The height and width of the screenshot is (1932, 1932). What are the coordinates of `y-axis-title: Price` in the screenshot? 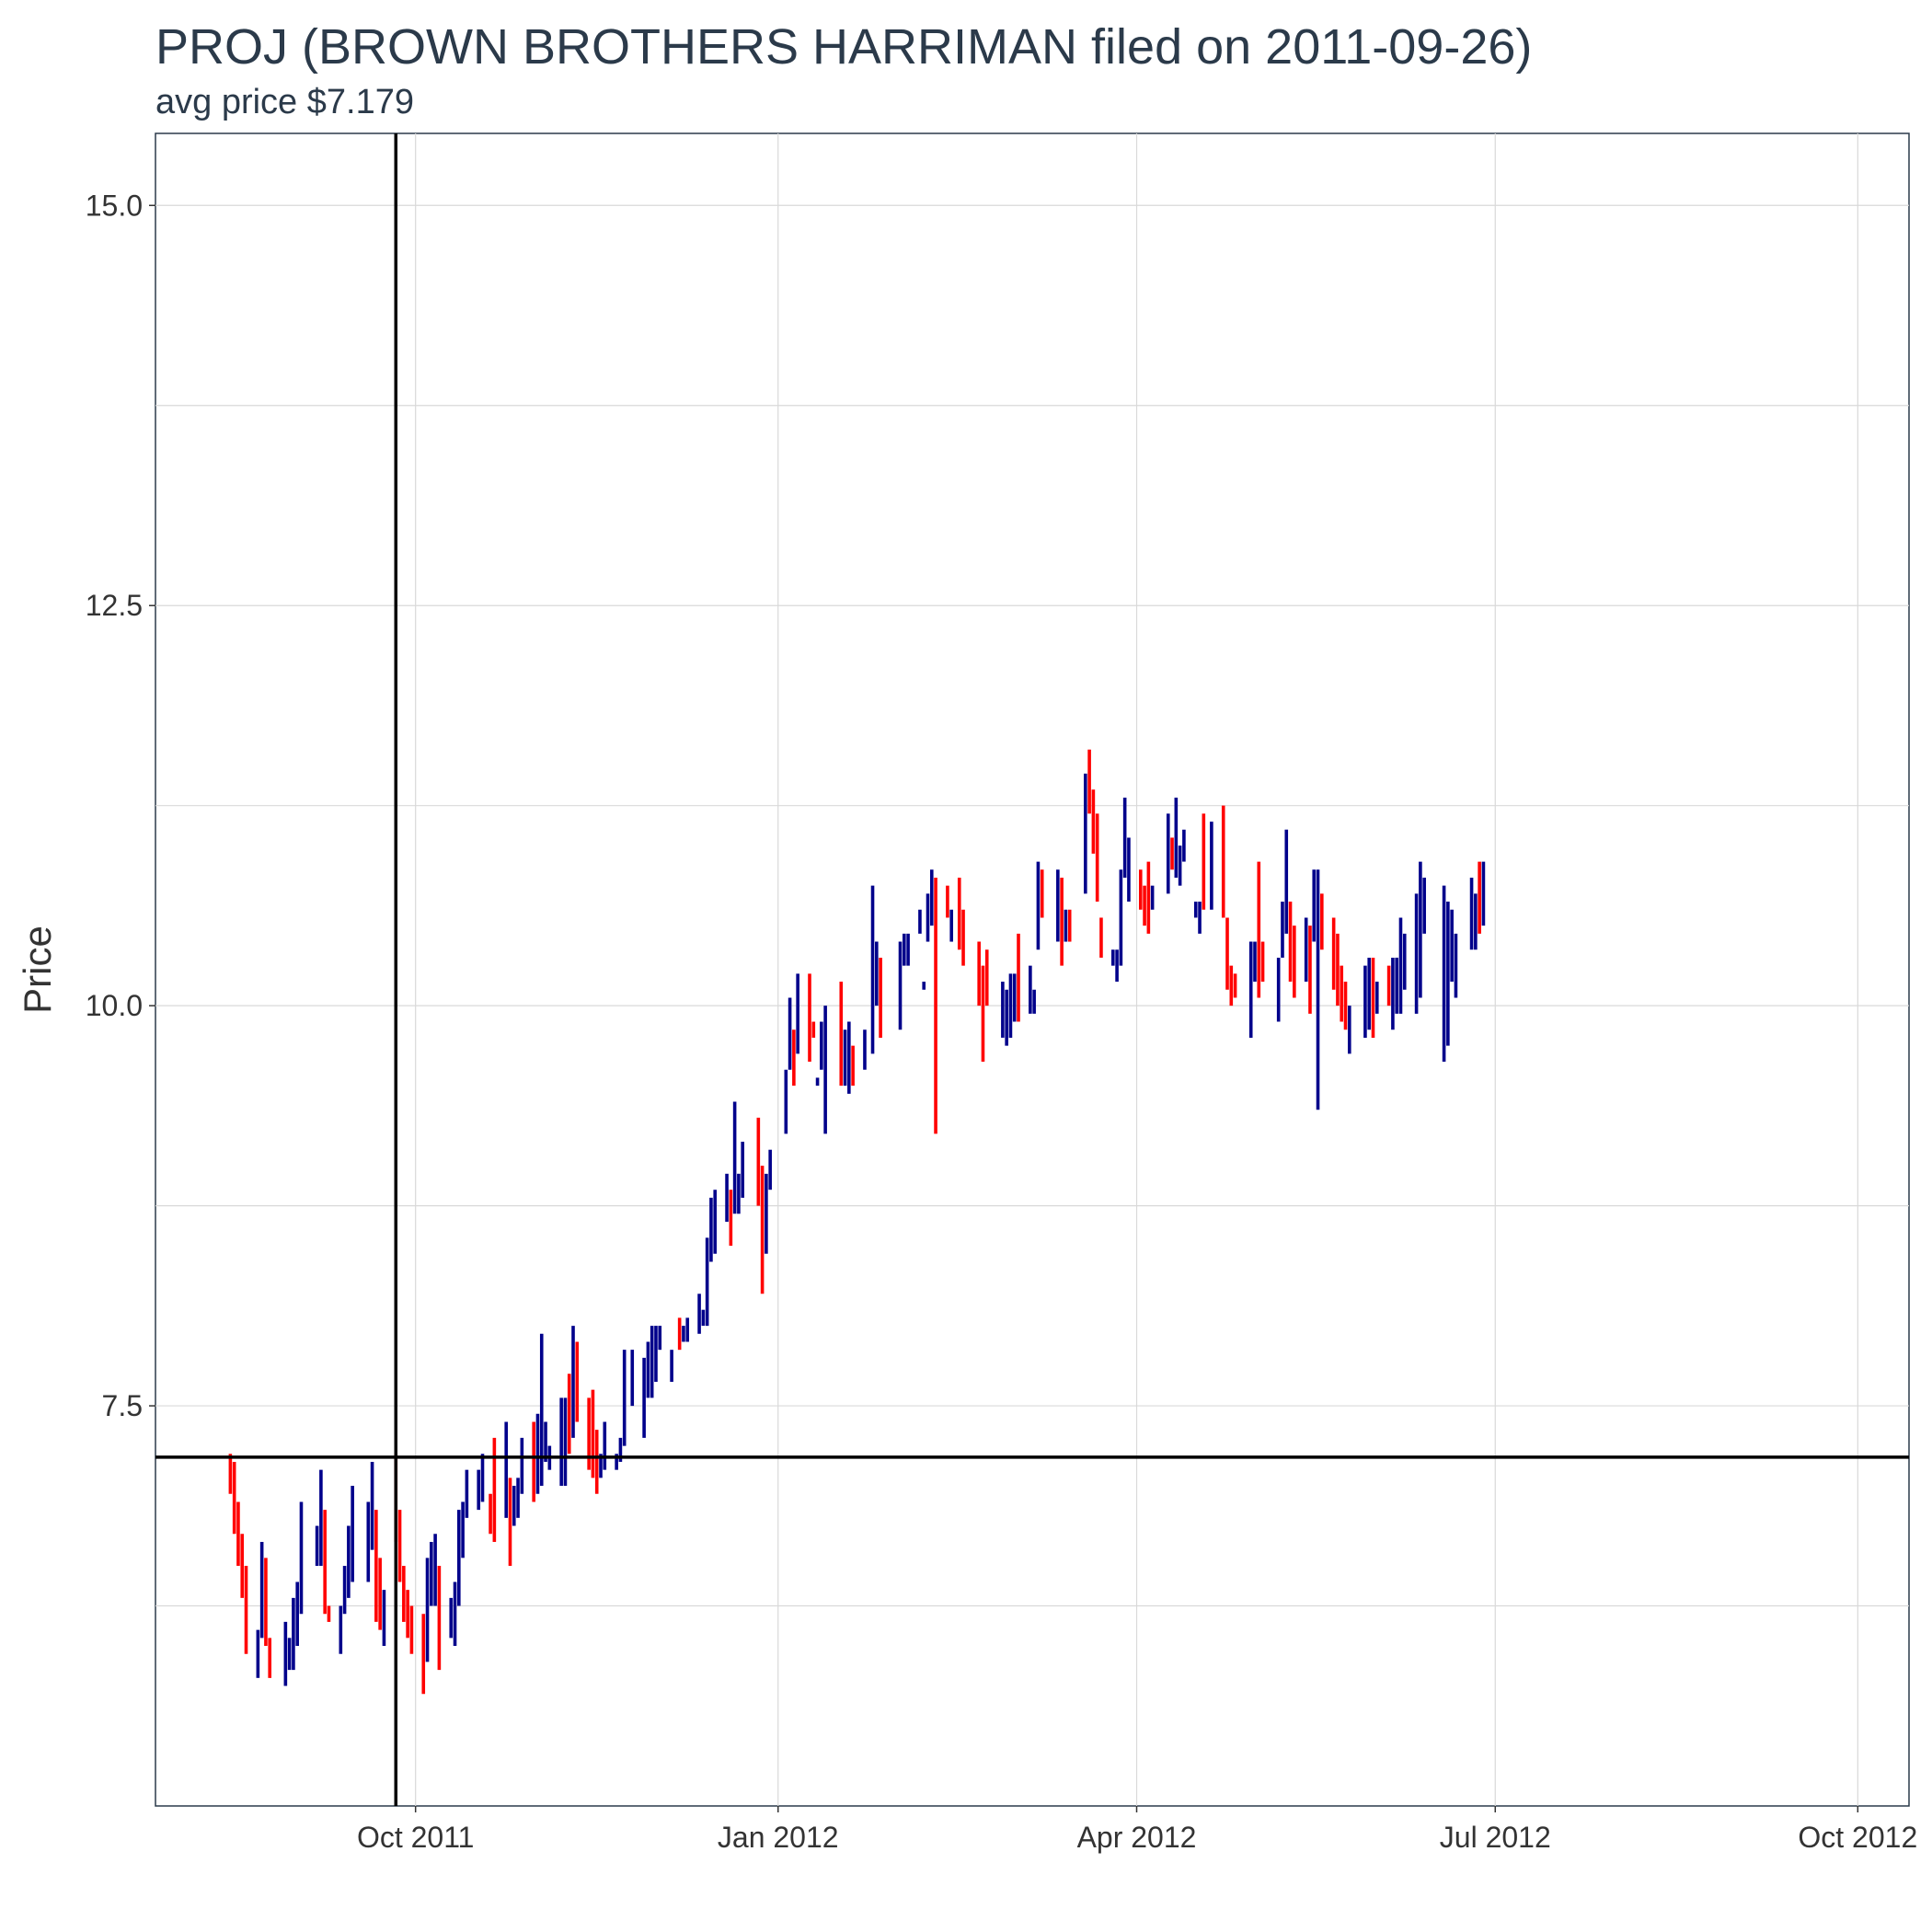 It's located at (37, 970).